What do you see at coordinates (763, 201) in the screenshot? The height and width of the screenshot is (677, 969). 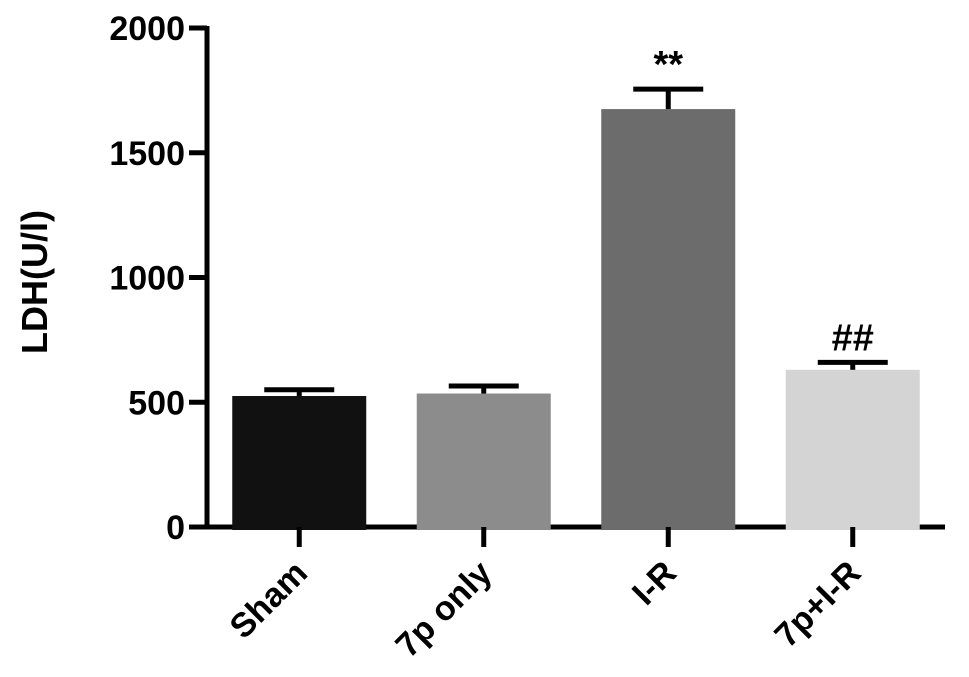 I see `significance-annotations: ** ##` at bounding box center [763, 201].